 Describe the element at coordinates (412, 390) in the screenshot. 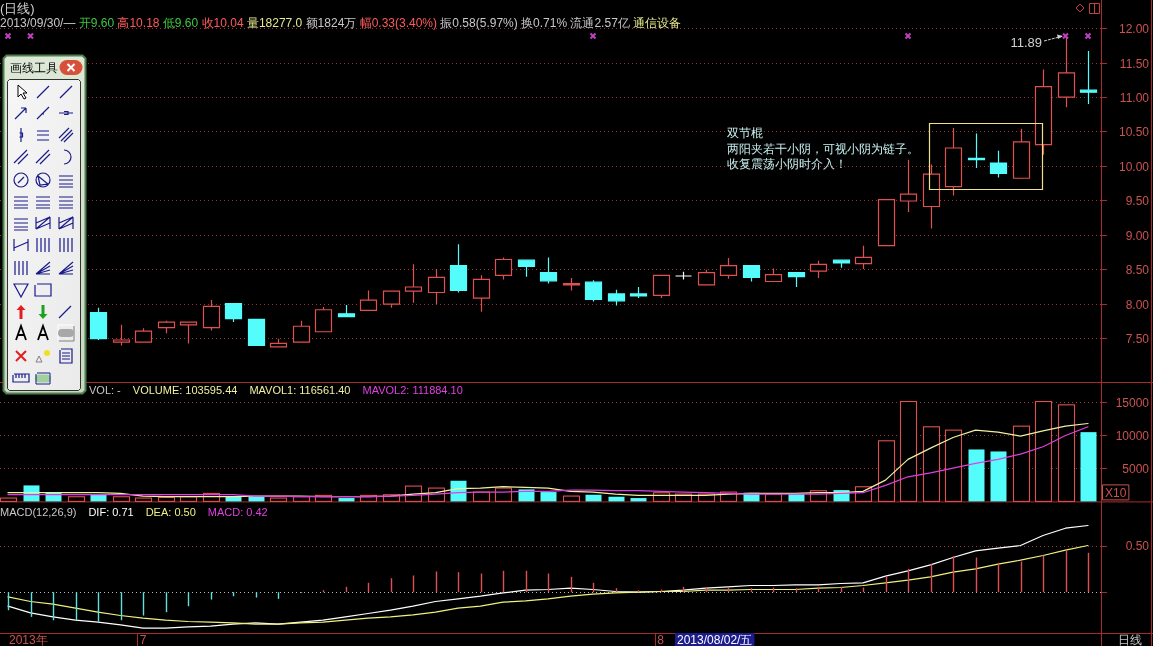

I see `text: MAVOL2: 111884.10` at that location.